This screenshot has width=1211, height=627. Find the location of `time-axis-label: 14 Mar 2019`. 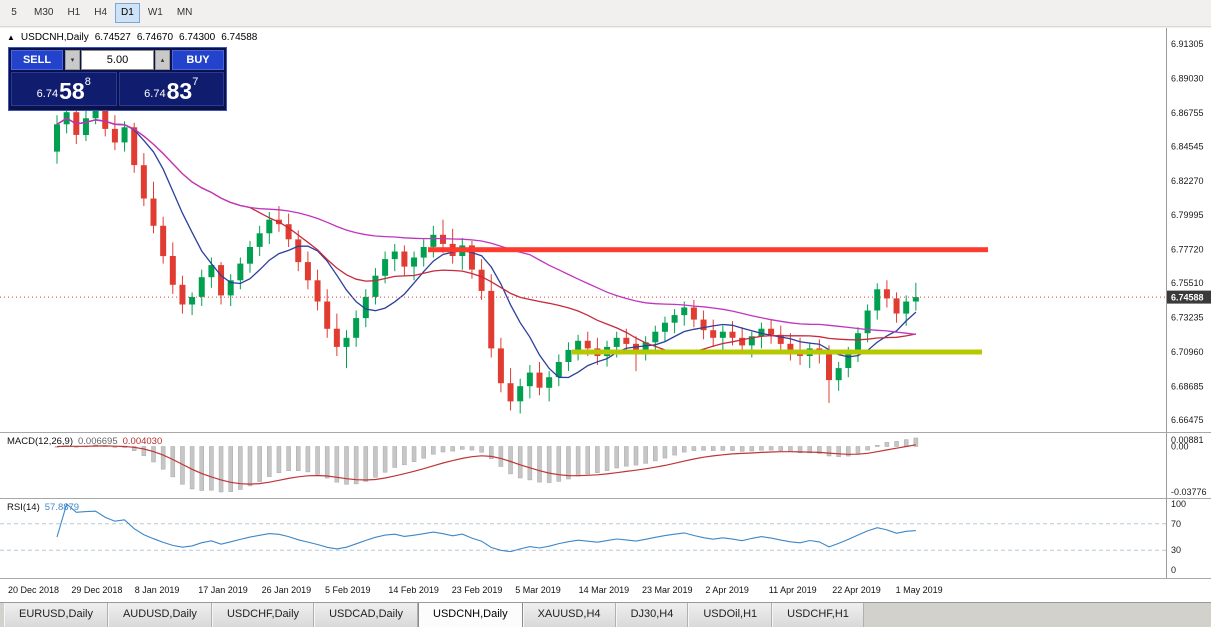

time-axis-label: 14 Mar 2019 is located at coordinates (604, 590).